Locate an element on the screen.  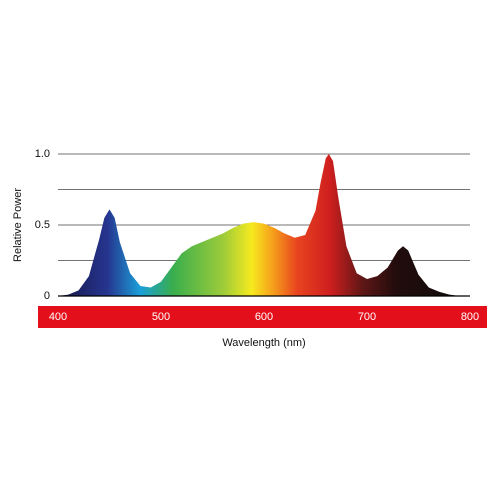
x-tick-label: 400 is located at coordinates (58, 317).